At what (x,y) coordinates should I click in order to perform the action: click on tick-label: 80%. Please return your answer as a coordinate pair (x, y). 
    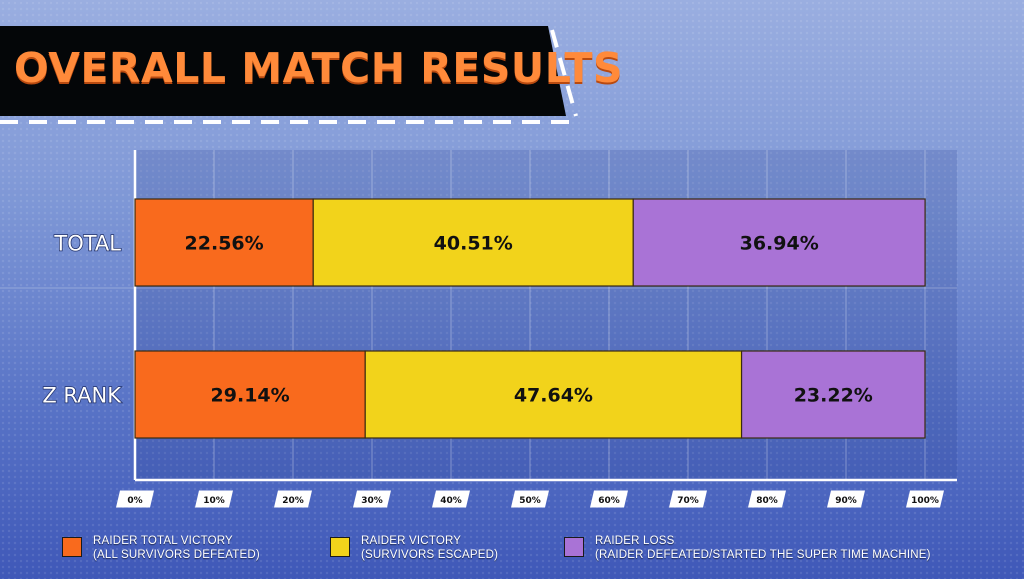
    Looking at the image, I should click on (767, 501).